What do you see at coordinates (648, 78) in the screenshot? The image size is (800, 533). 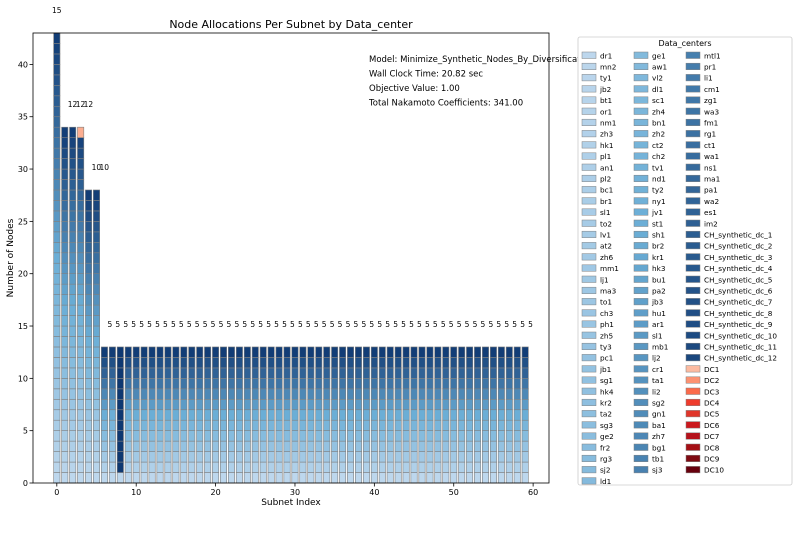 I see `legend-item: vl2` at bounding box center [648, 78].